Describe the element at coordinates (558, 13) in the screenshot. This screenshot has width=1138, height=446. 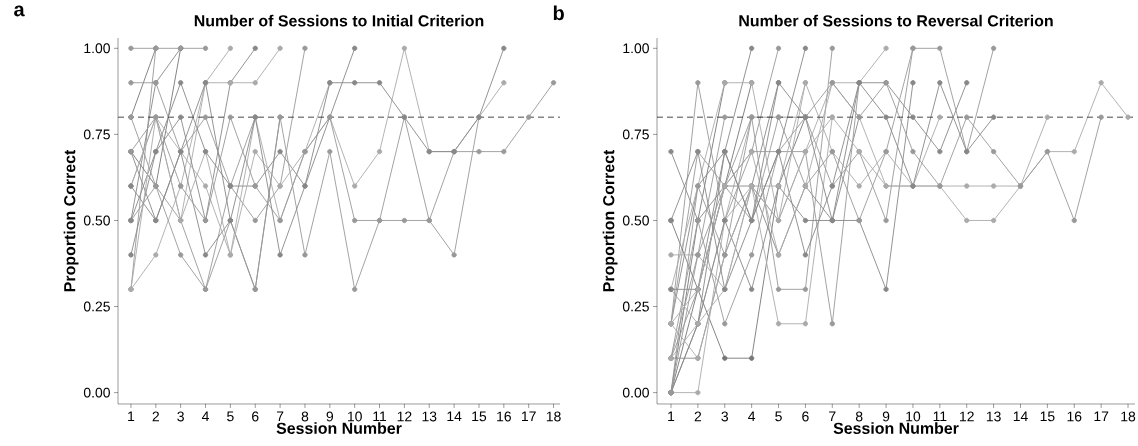
I see `text: b` at that location.